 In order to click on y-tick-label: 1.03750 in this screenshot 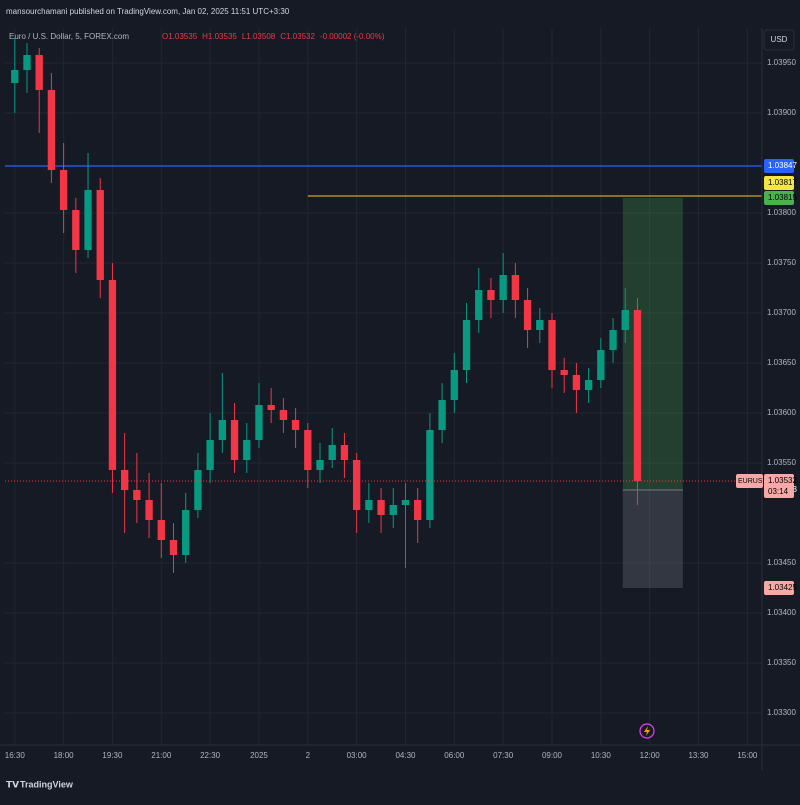, I will do `click(781, 262)`.